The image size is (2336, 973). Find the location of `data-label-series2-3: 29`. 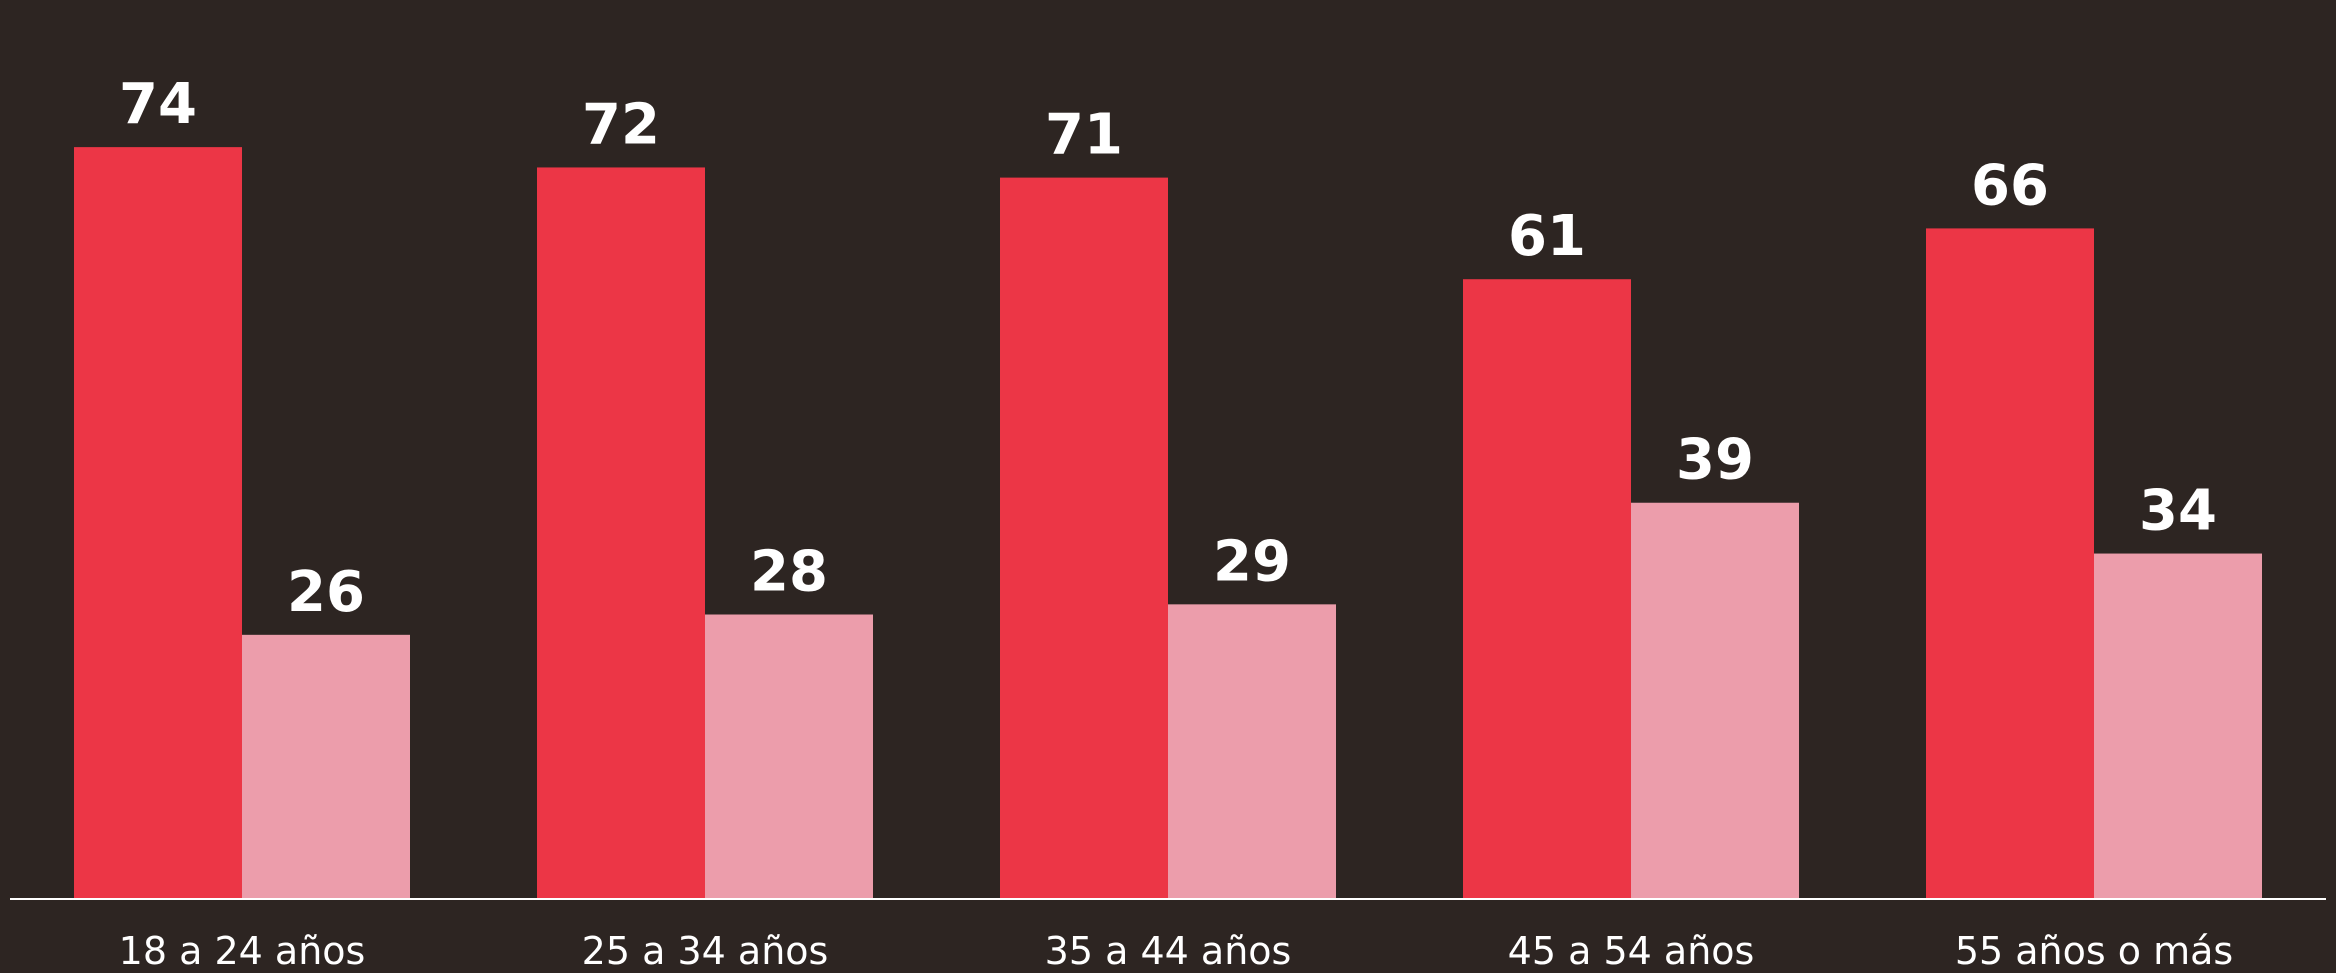

data-label-series2-3: 29 is located at coordinates (1252, 561).